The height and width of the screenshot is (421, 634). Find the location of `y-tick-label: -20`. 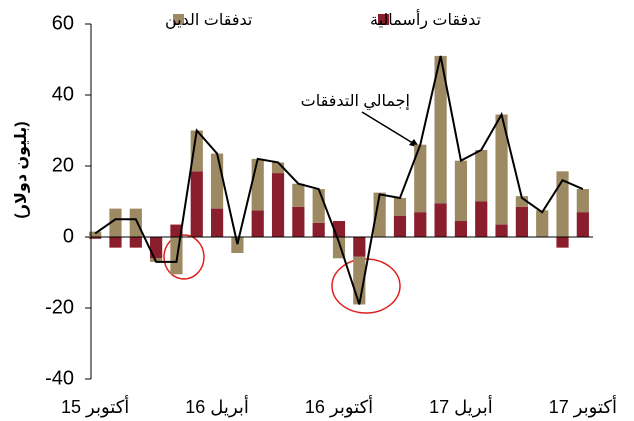

y-tick-label: -20 is located at coordinates (59, 307).